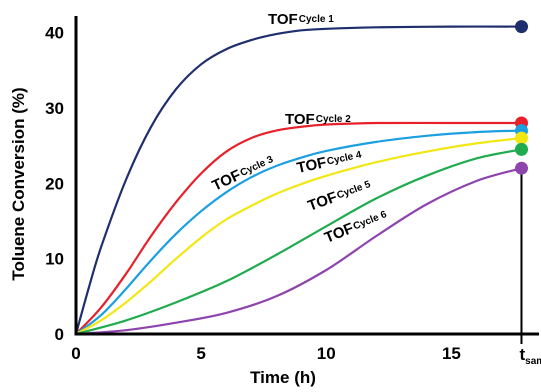 This screenshot has height=392, width=541. I want to click on series-label-cycle-6: TOFCycle 6, so click(356, 226).